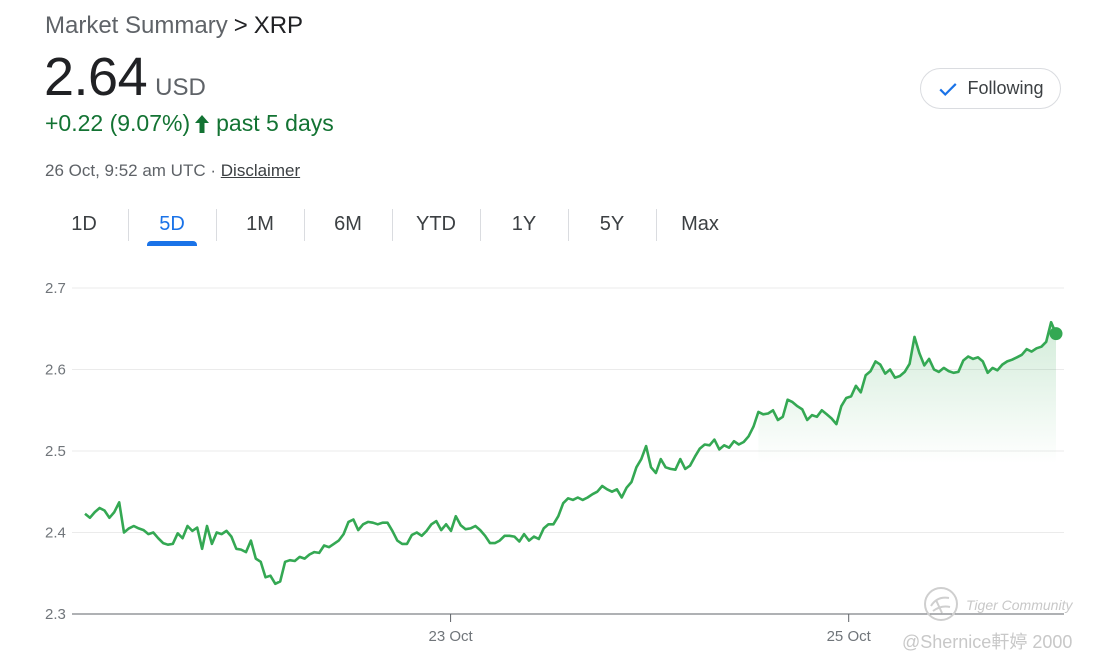  I want to click on y-tick-label: 2.4, so click(55, 533).